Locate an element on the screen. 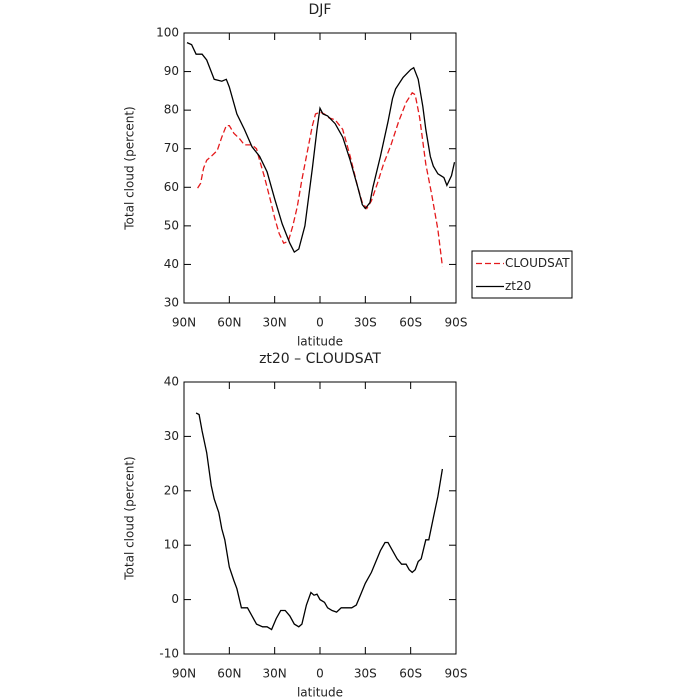  y-tick-label: 60 is located at coordinates (171, 187).